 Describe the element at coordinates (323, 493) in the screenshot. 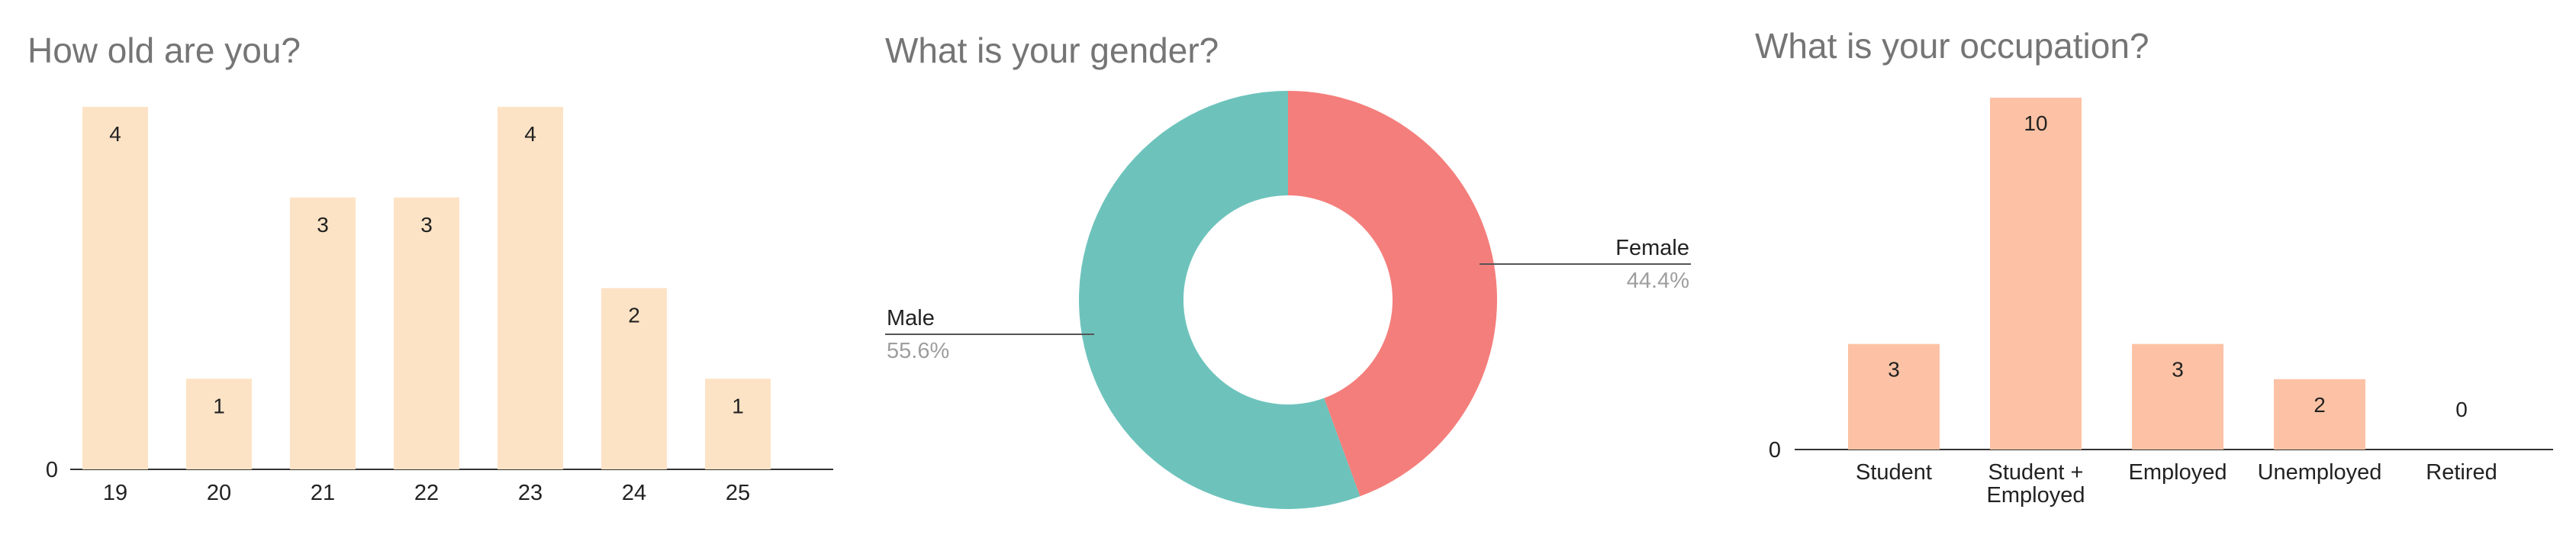

I see `age-tick-21: 21` at that location.